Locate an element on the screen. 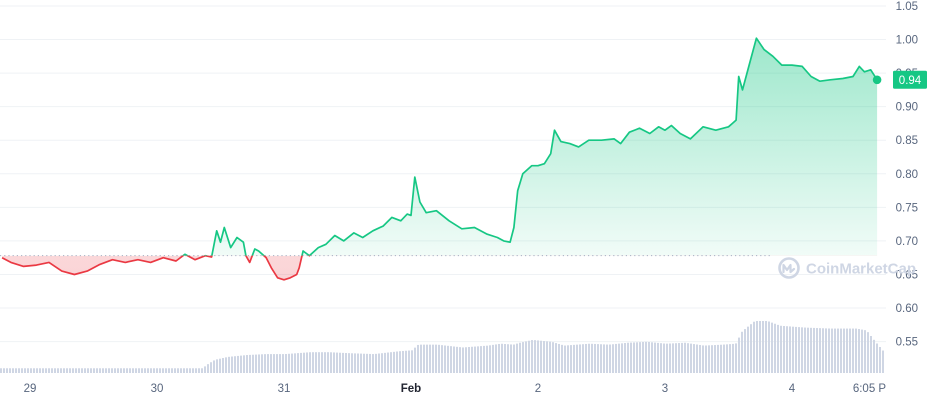  price-line-down is located at coordinates (156, 268).